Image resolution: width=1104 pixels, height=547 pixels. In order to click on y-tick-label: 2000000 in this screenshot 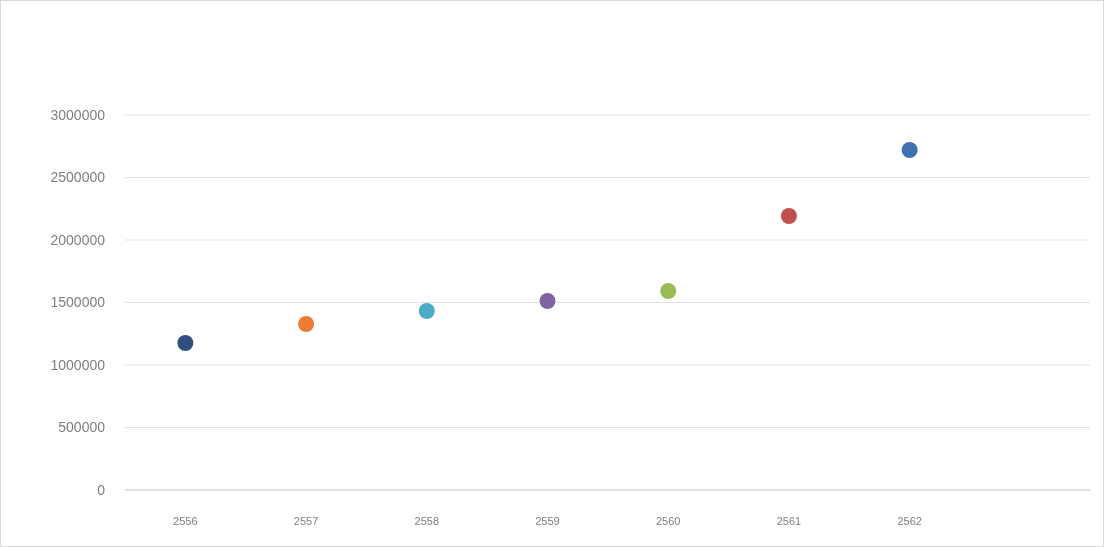, I will do `click(78, 239)`.